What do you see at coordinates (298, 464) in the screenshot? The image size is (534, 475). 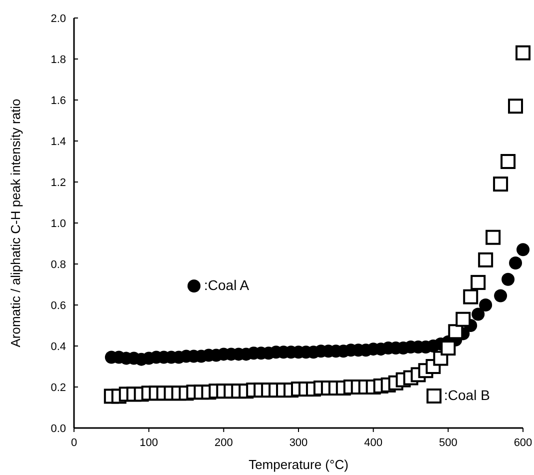 I see `x-axis-title: Temperature (°C)` at bounding box center [298, 464].